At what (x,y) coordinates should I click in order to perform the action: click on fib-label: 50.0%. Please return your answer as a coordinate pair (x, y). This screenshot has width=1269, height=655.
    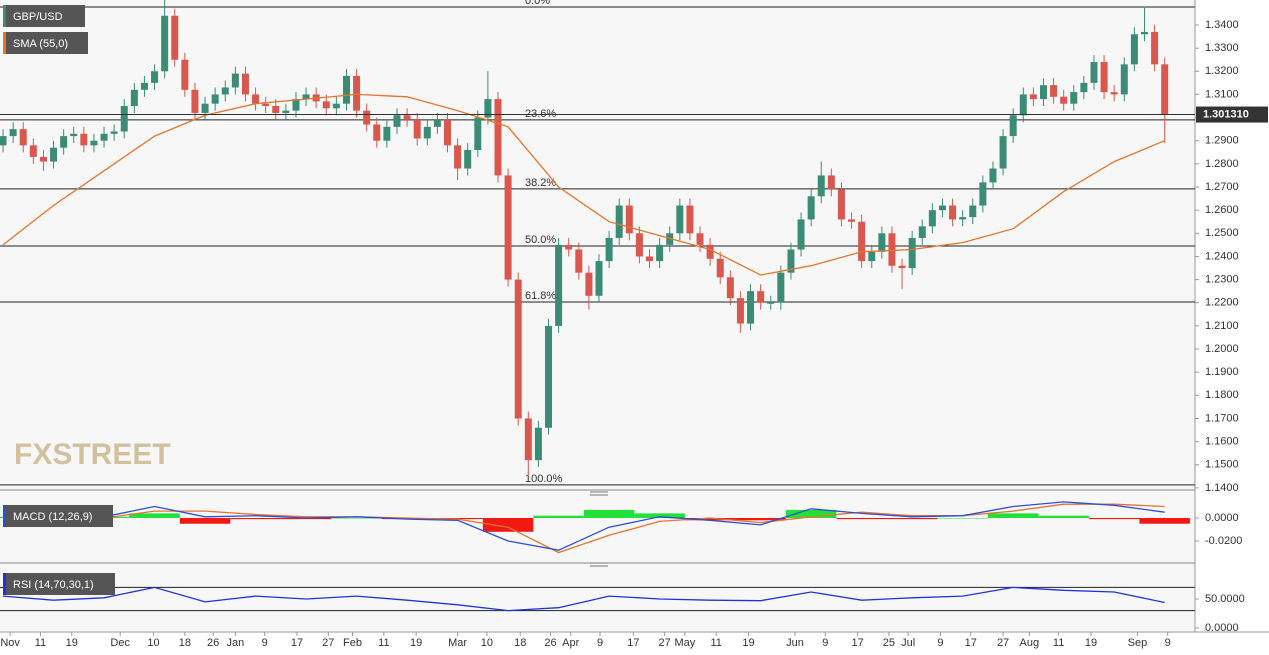
    Looking at the image, I should click on (540, 240).